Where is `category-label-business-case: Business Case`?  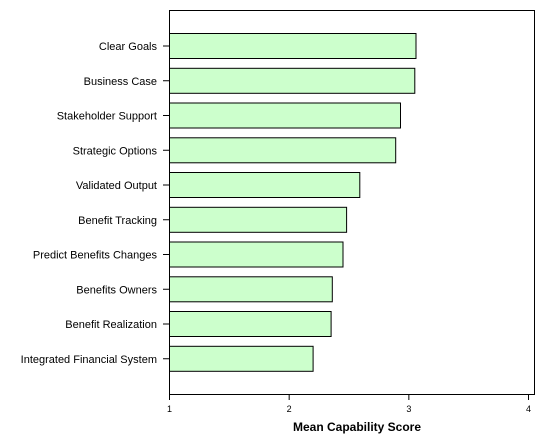
category-label-business-case: Business Case is located at coordinates (120, 82).